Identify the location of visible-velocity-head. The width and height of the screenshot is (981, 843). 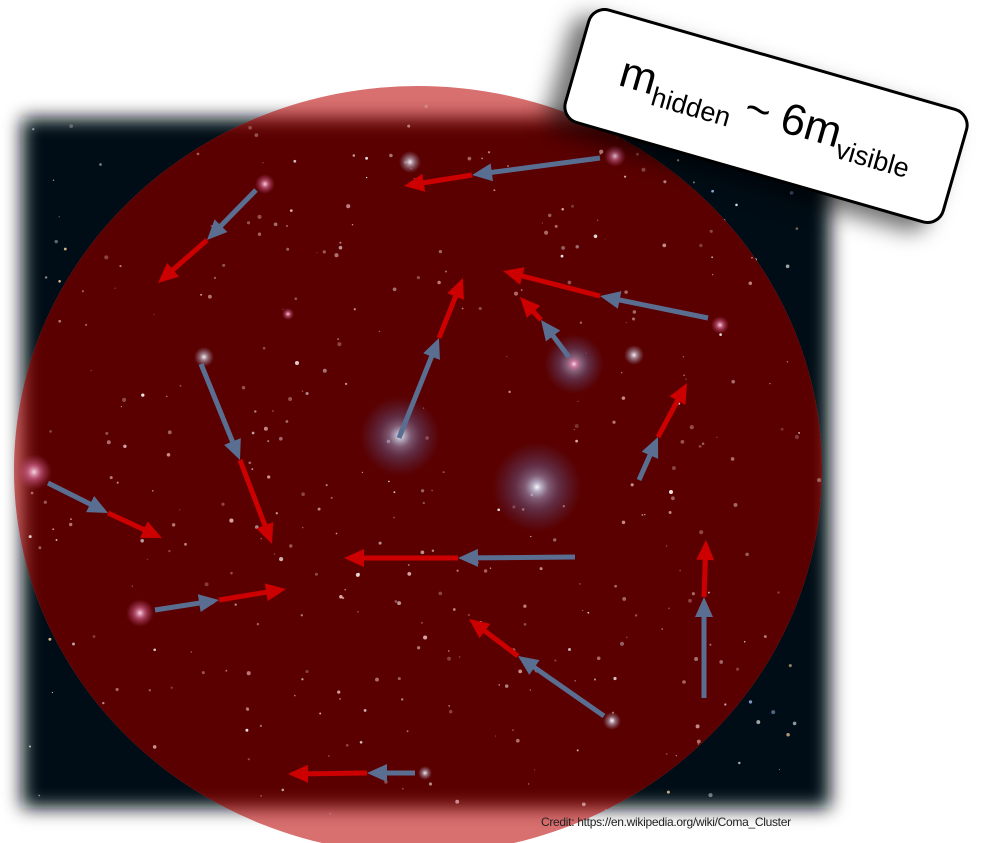
(208, 603).